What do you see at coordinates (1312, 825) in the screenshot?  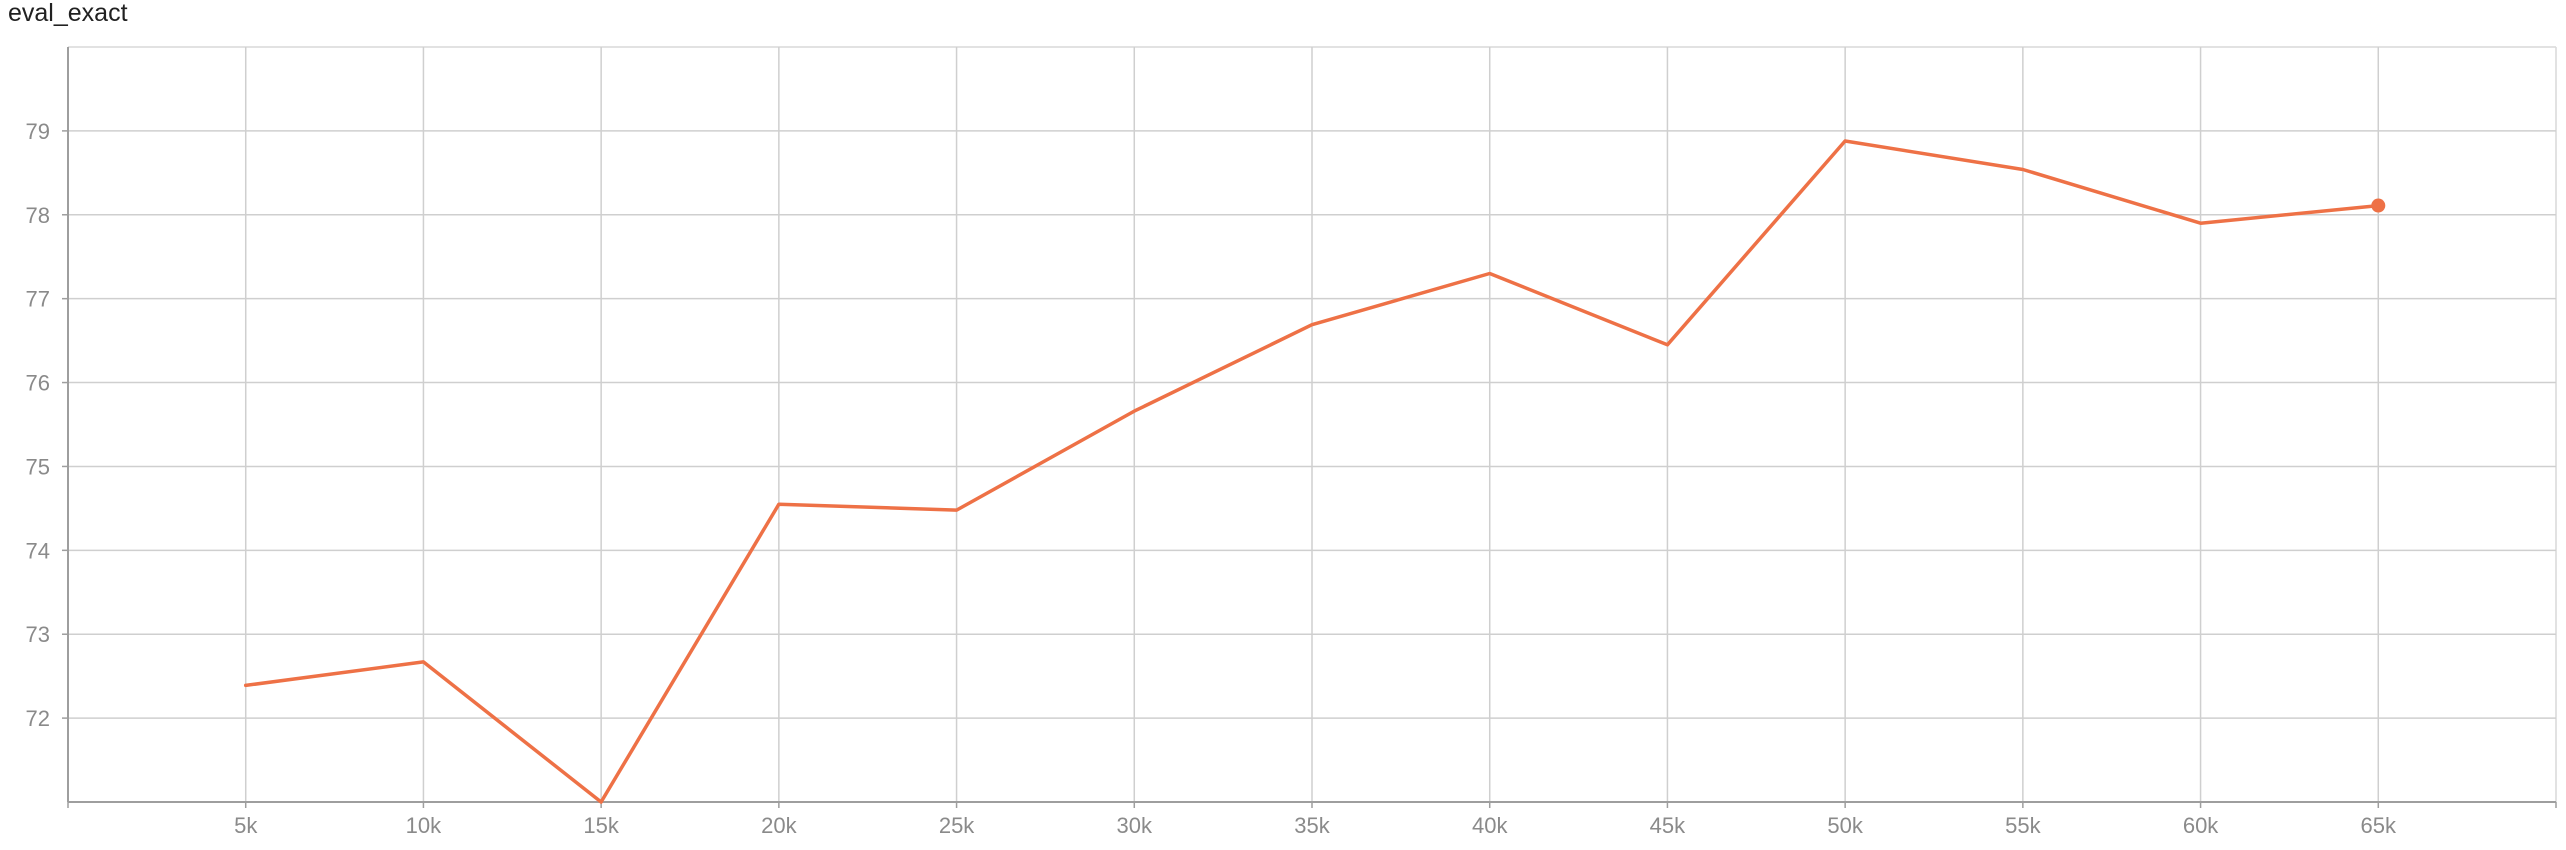 I see `x-tick-label: 35k` at bounding box center [1312, 825].